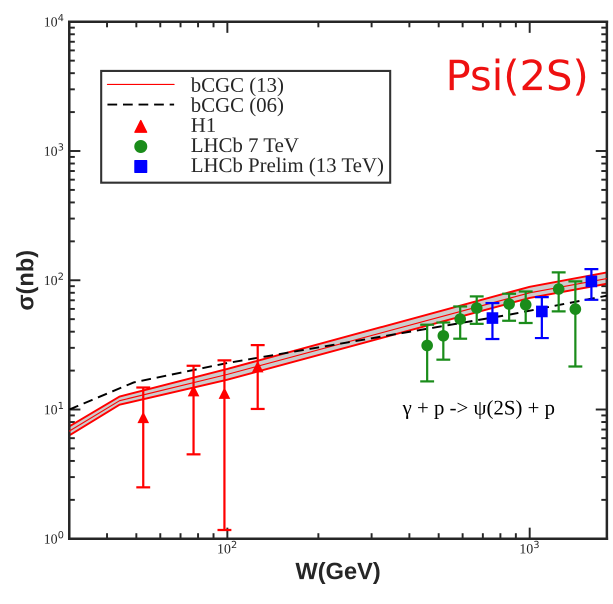 The width and height of the screenshot is (613, 604). I want to click on x-axis-title: W(GeV), so click(337, 573).